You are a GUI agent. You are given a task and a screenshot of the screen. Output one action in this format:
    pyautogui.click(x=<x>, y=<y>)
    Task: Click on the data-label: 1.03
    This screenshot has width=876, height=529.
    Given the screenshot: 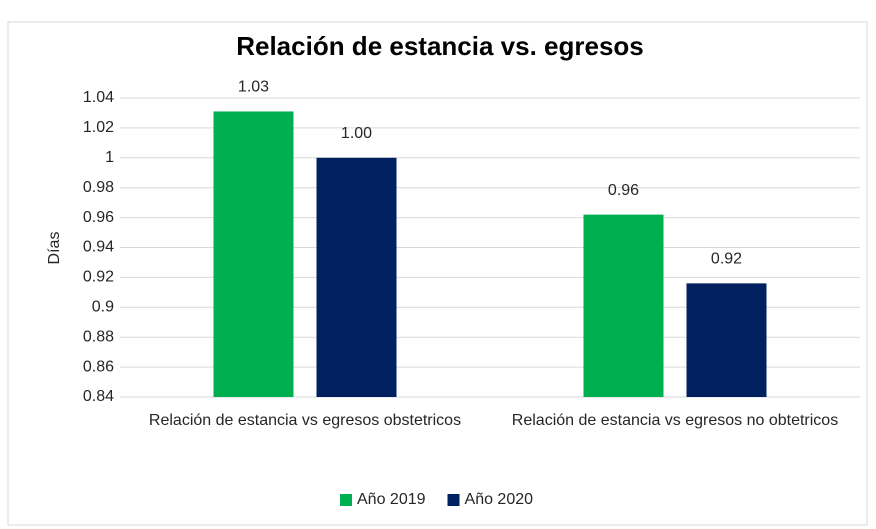 What is the action you would take?
    pyautogui.click(x=253, y=87)
    